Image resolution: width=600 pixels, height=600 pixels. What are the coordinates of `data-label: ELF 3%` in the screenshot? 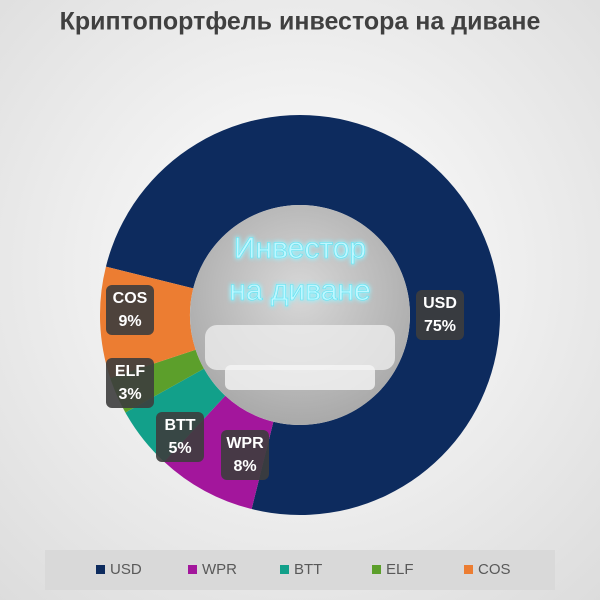 It's located at (130, 383).